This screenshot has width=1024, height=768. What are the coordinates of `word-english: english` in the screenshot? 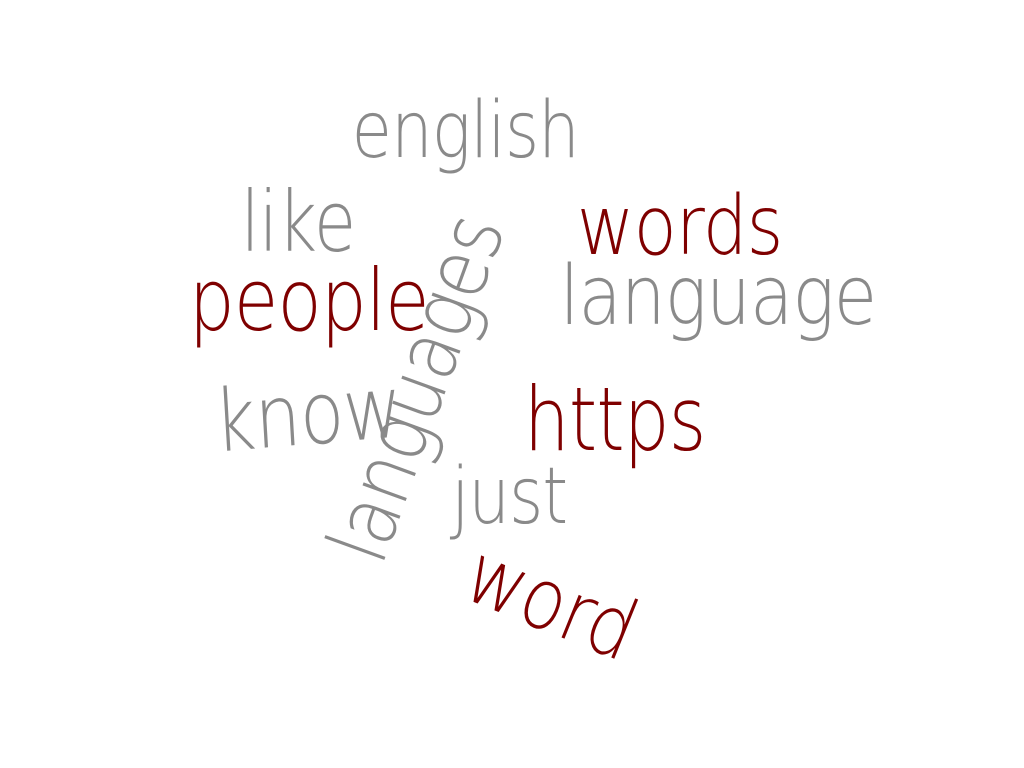 It's located at (465, 131).